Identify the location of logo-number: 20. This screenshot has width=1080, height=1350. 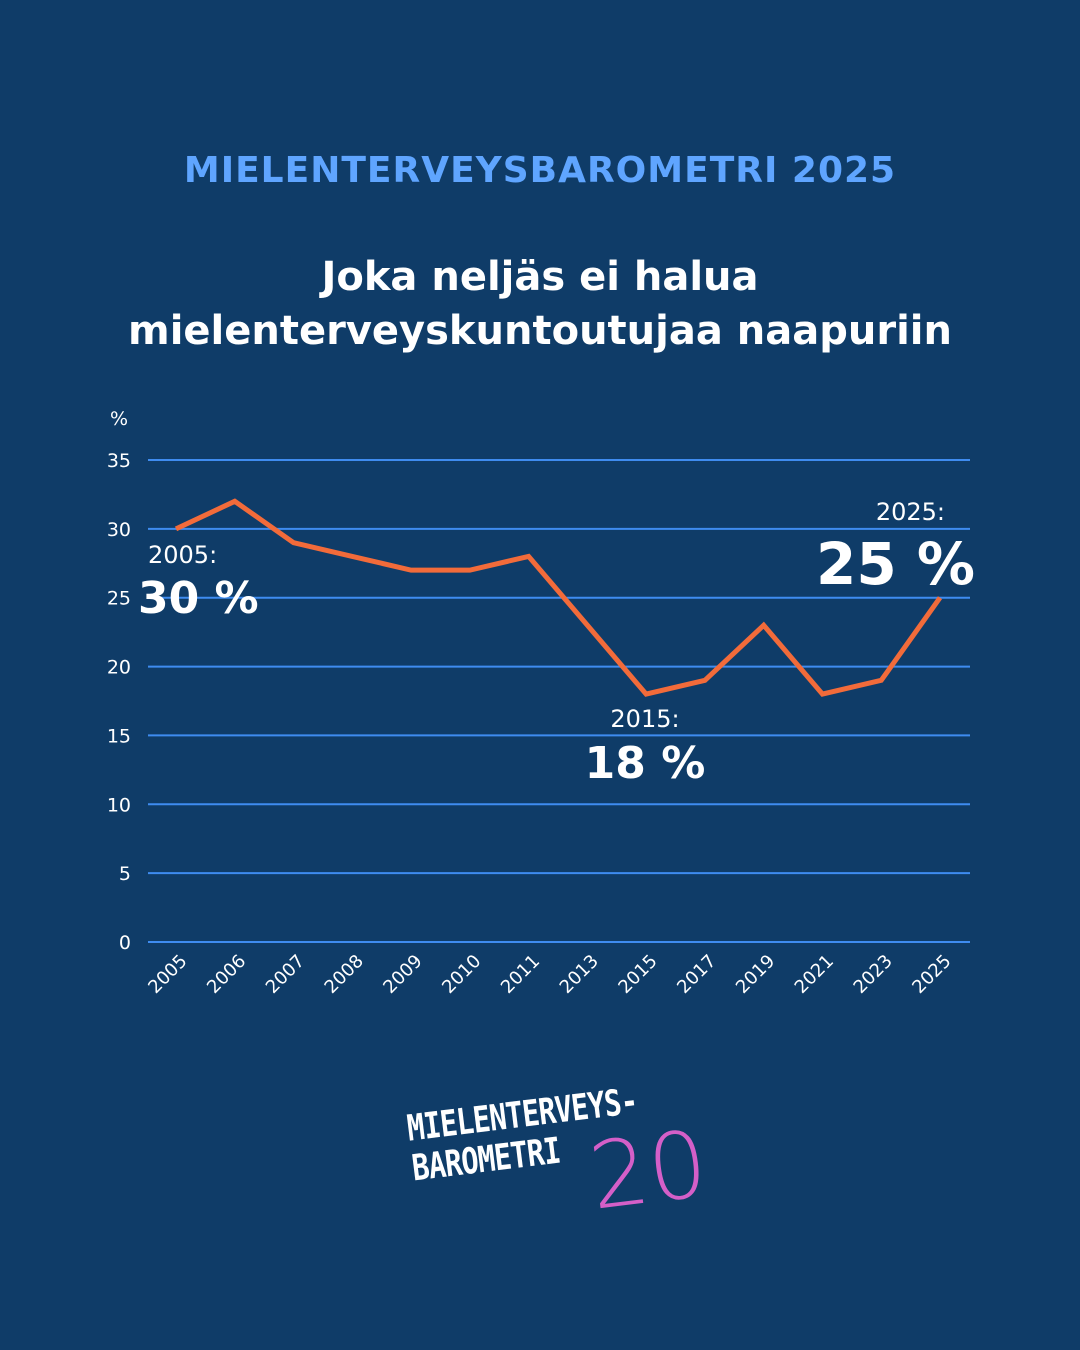
(648, 1170).